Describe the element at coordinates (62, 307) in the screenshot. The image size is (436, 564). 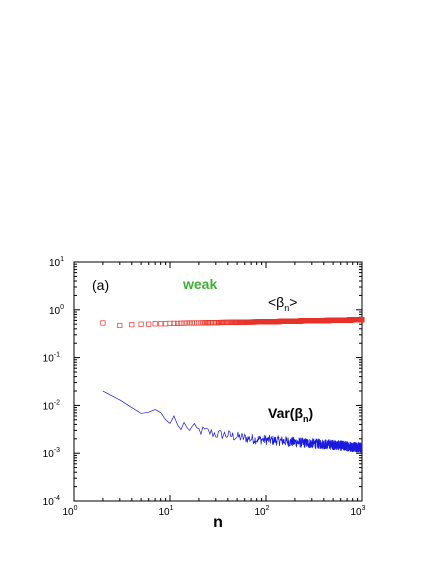
I see `y-tick-exponent: 0` at that location.